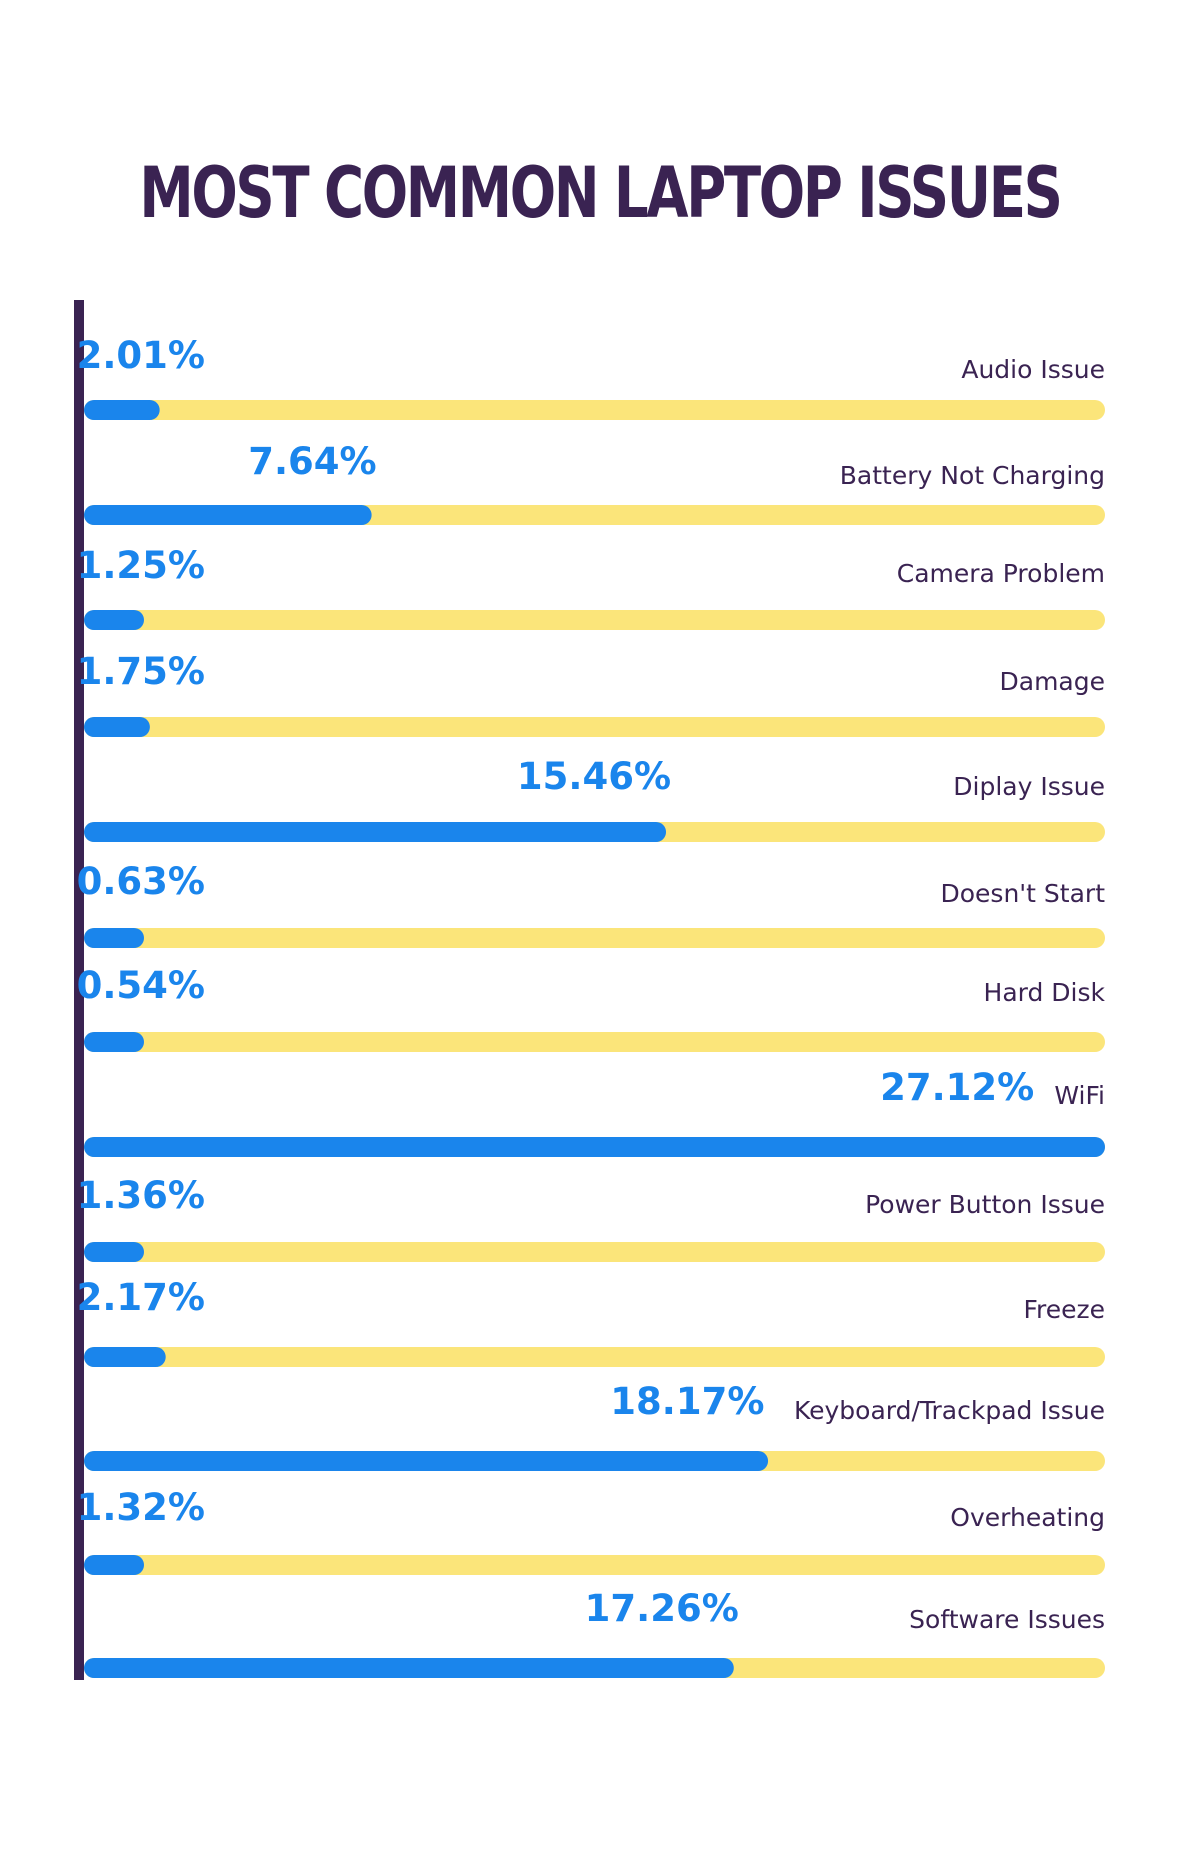  What do you see at coordinates (141, 671) in the screenshot?
I see `value-label: 1.75%` at bounding box center [141, 671].